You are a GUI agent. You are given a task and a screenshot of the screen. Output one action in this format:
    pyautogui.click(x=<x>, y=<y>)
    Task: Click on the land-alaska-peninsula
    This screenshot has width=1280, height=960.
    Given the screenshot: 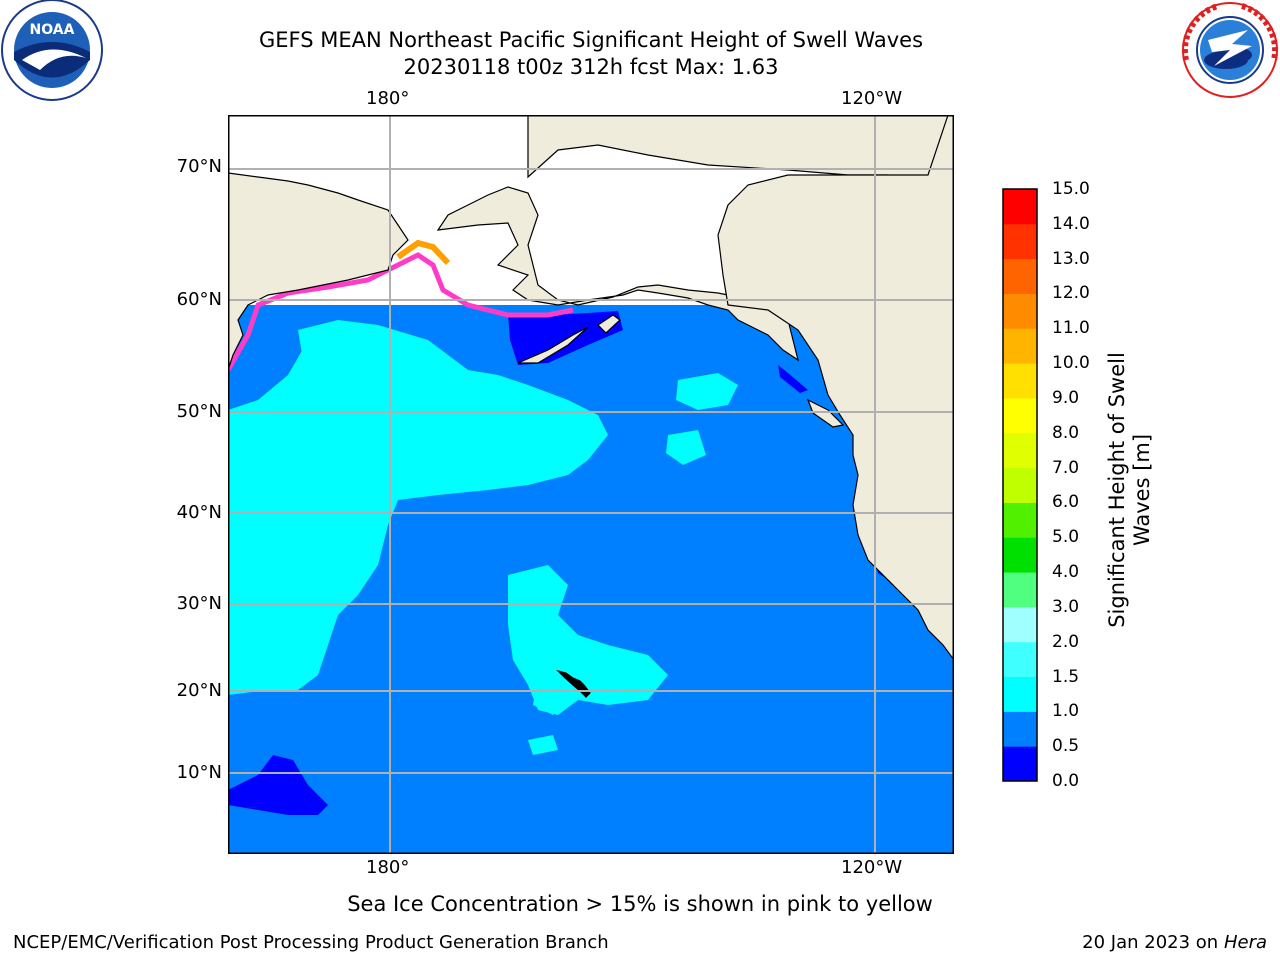 What is the action you would take?
    pyautogui.click(x=553, y=345)
    